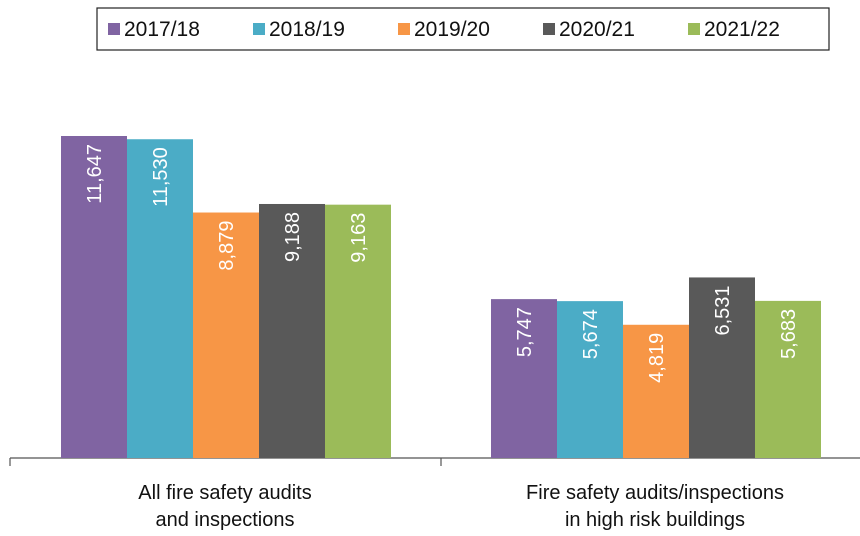 The width and height of the screenshot is (860, 536). I want to click on legend-box, so click(463, 29).